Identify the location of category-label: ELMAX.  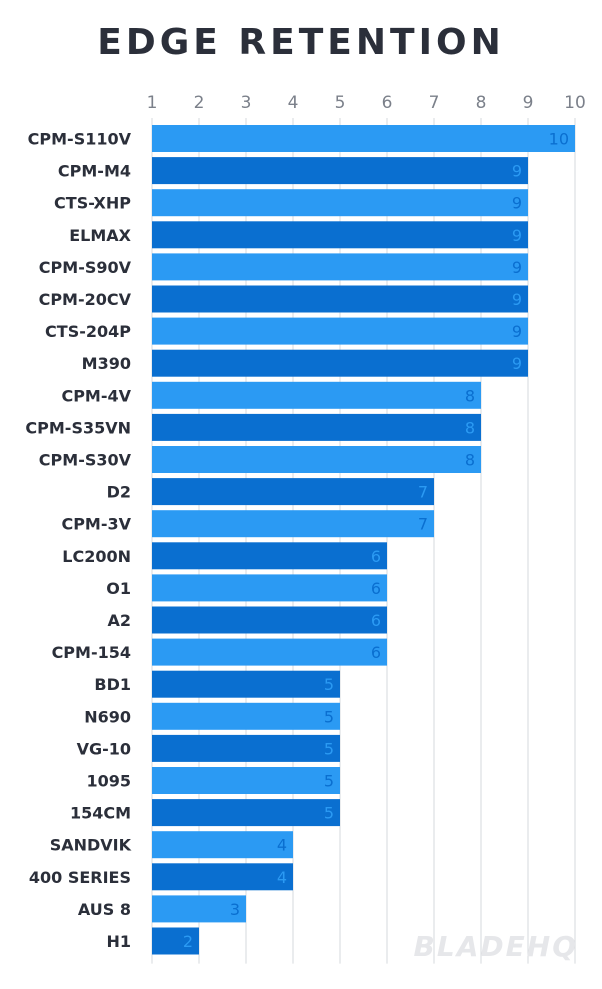
(100, 235).